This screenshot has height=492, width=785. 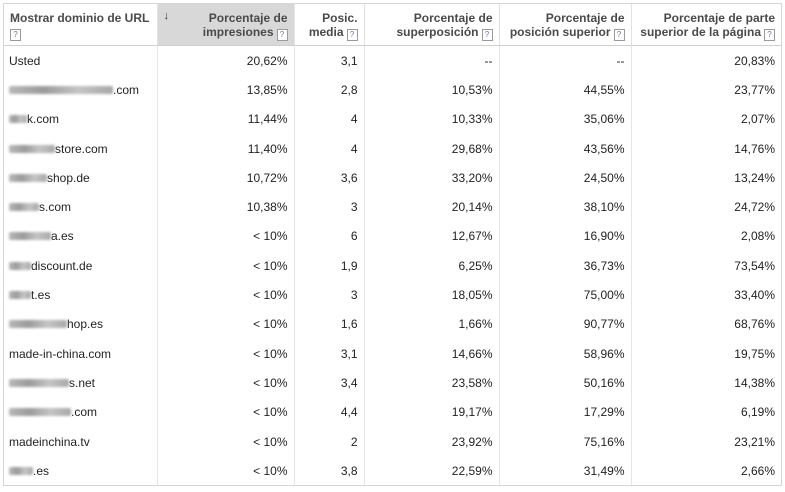 What do you see at coordinates (62, 265) in the screenshot?
I see `domain-label: discount.de` at bounding box center [62, 265].